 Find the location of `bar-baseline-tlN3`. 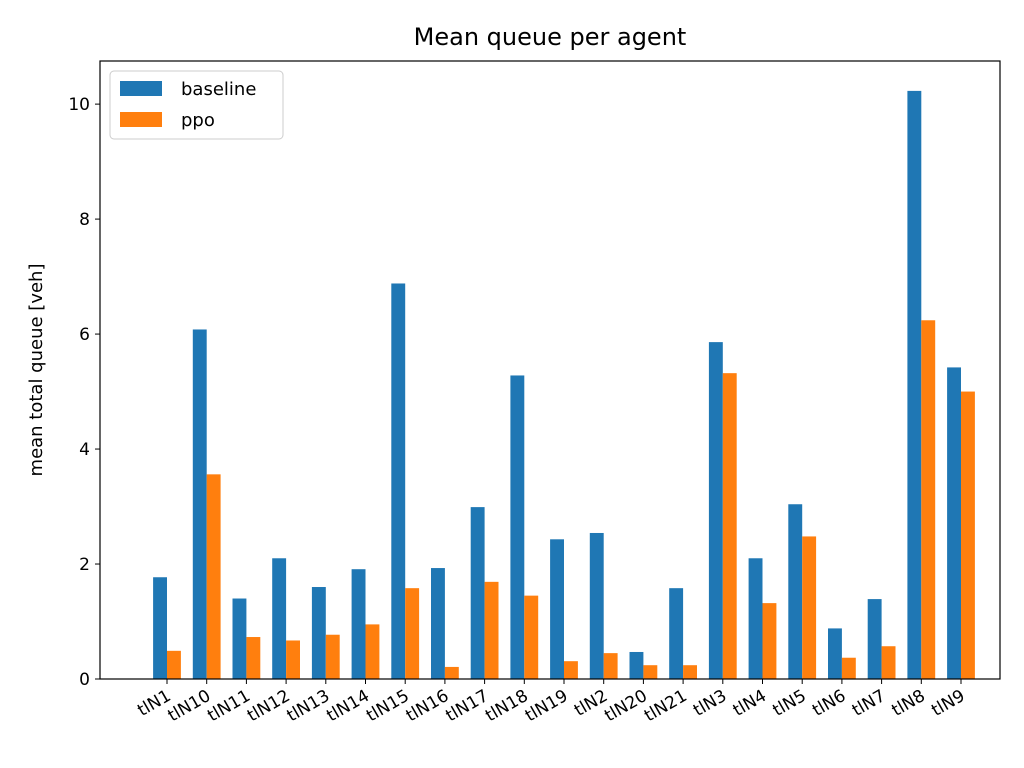

bar-baseline-tlN3 is located at coordinates (715, 510).